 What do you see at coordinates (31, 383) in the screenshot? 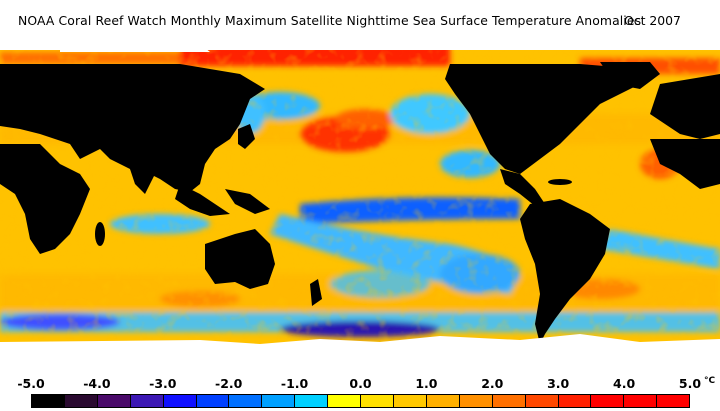
I see `legend-tick-label: -5.0` at bounding box center [31, 383].